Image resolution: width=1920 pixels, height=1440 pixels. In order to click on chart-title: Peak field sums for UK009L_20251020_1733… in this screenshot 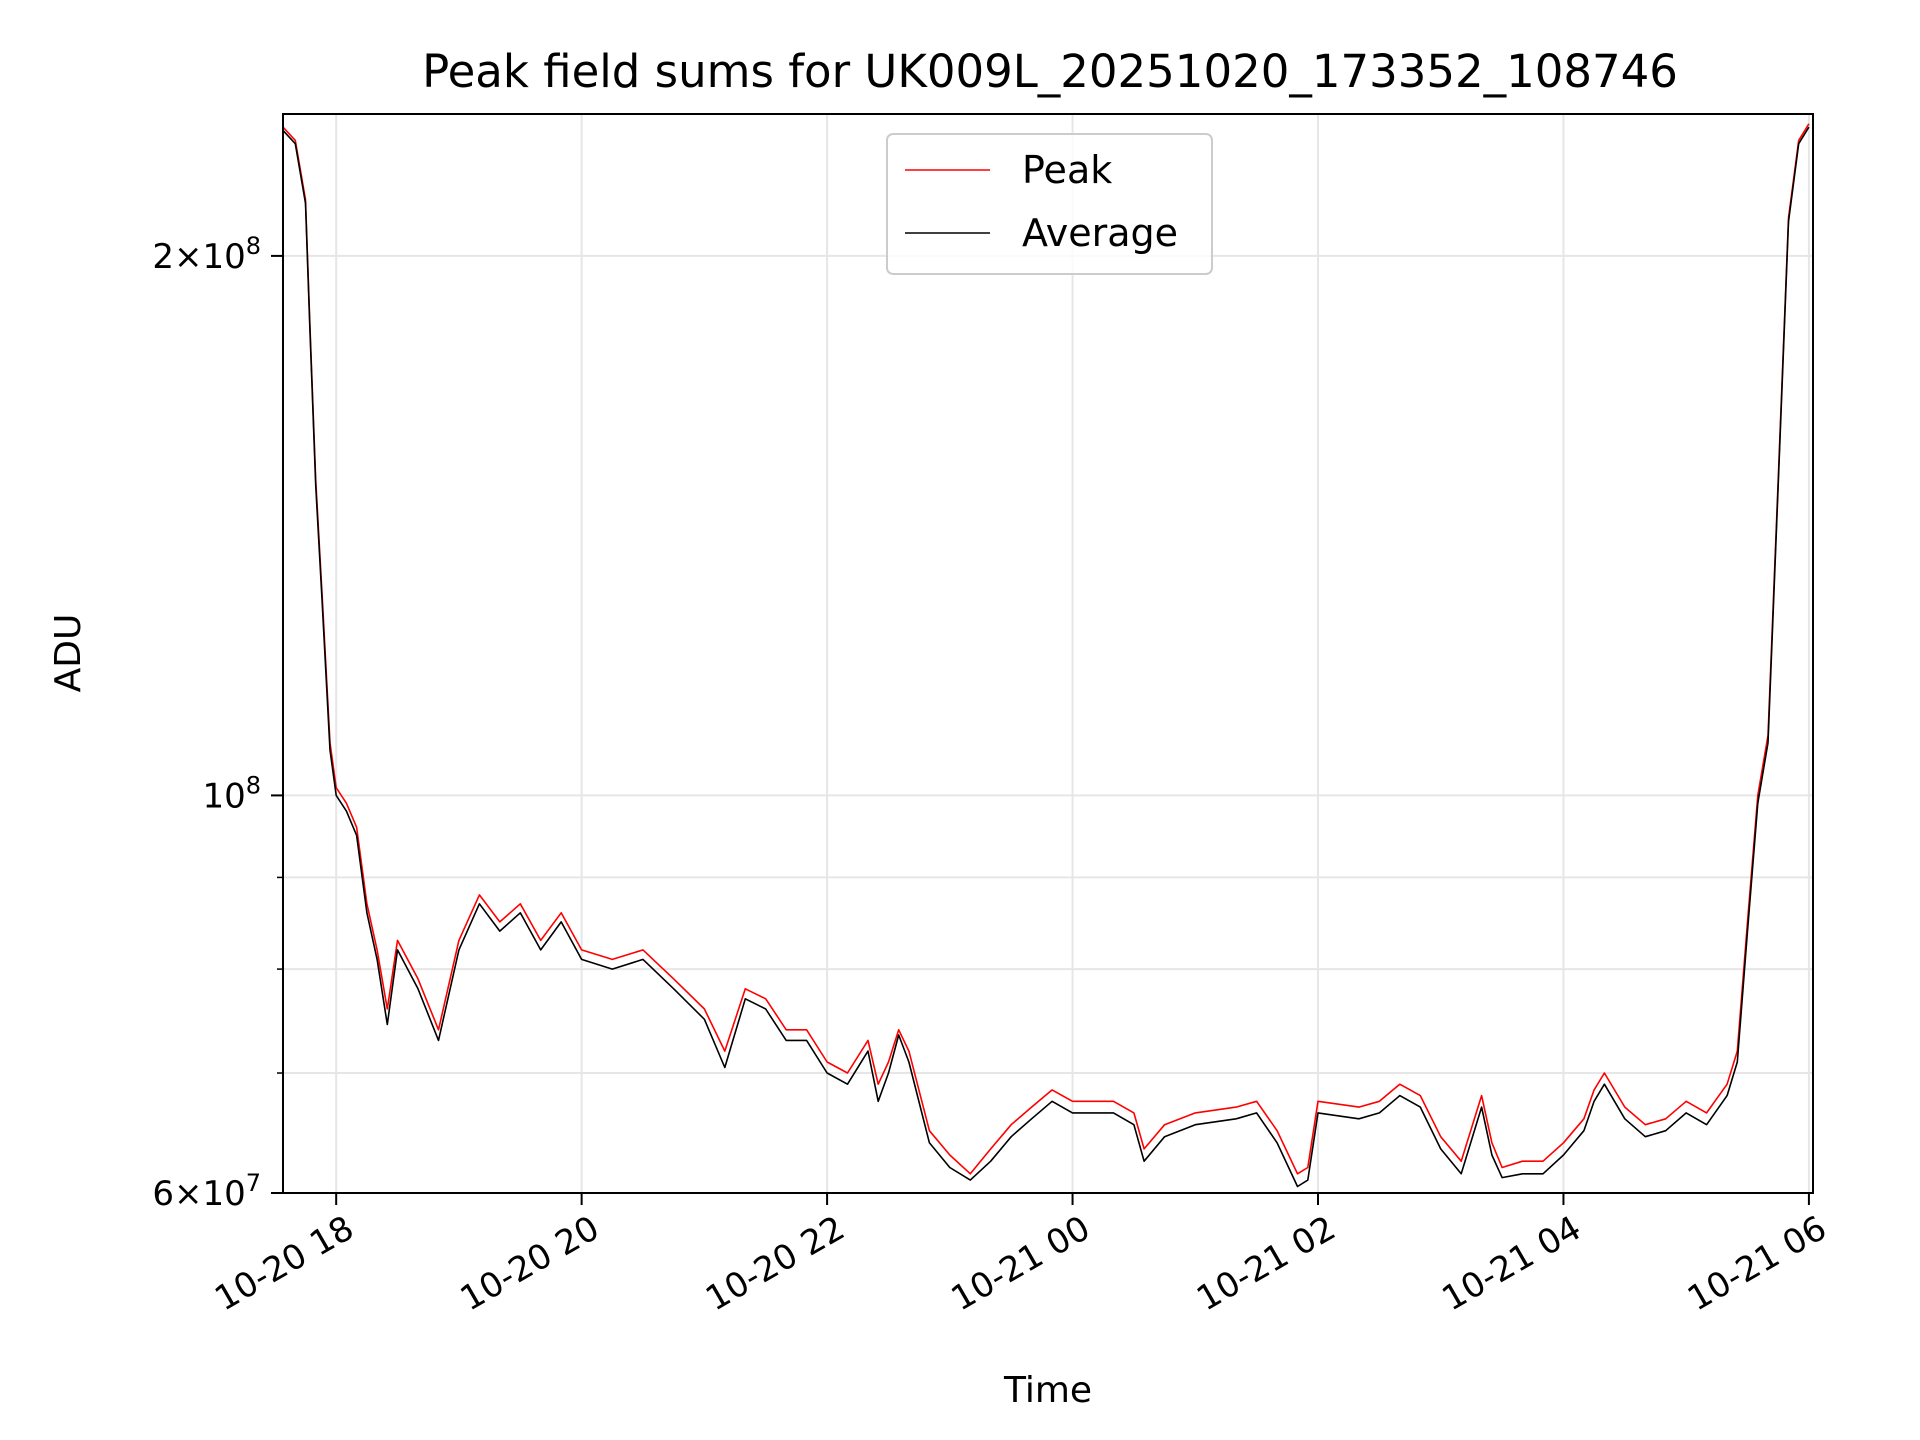, I will do `click(1050, 71)`.